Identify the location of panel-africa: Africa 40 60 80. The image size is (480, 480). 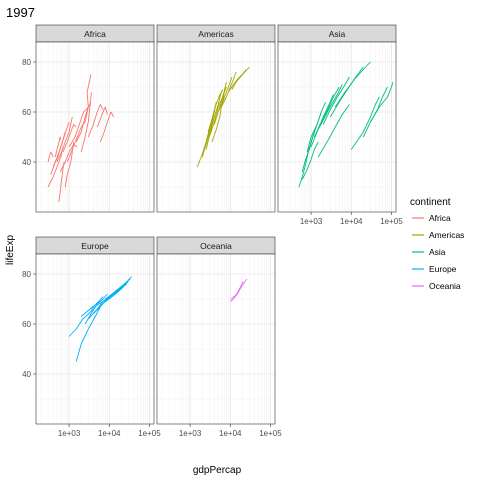
(88, 118).